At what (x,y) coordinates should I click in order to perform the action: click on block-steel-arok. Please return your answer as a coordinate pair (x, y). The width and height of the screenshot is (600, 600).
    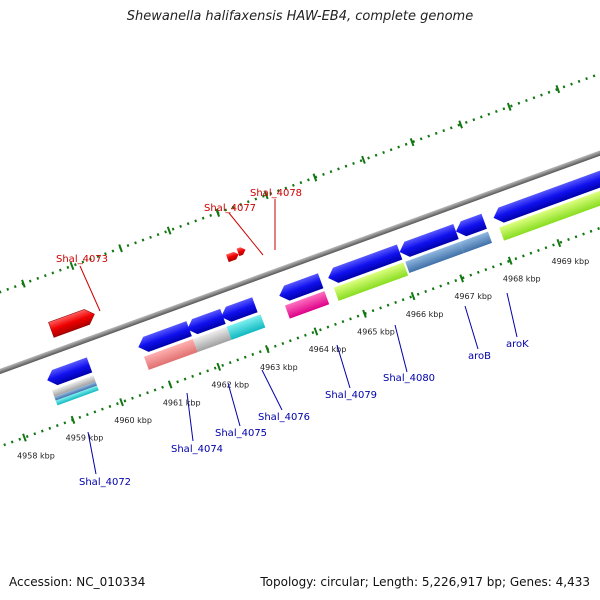
    Looking at the image, I should click on (476, 242).